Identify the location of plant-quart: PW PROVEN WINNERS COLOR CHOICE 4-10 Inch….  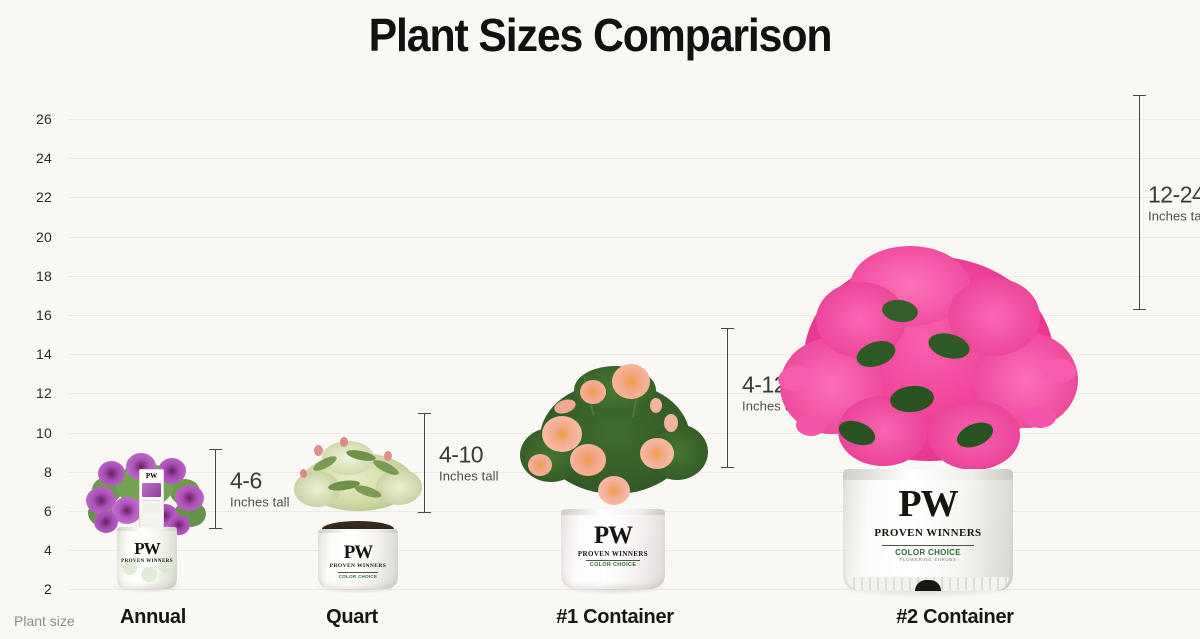
(393, 503).